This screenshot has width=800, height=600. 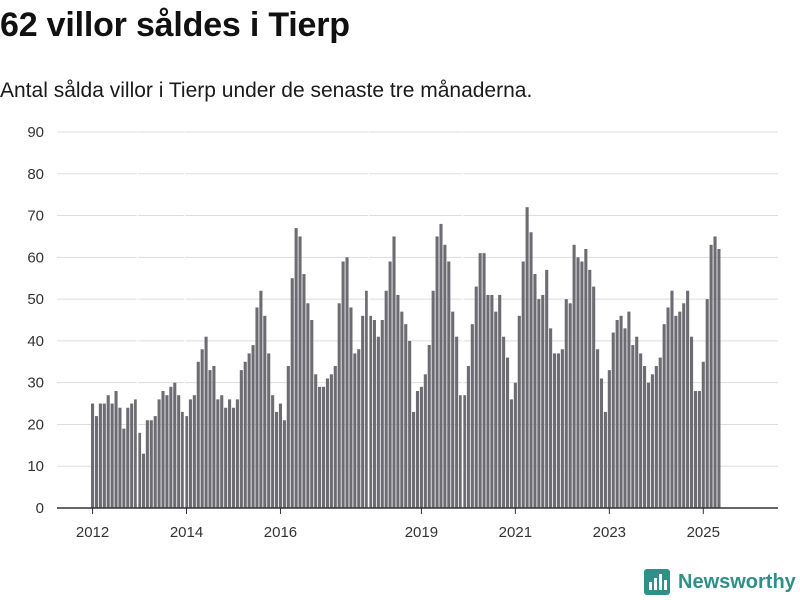 I want to click on brand-logo: Newsworthy, so click(x=720, y=582).